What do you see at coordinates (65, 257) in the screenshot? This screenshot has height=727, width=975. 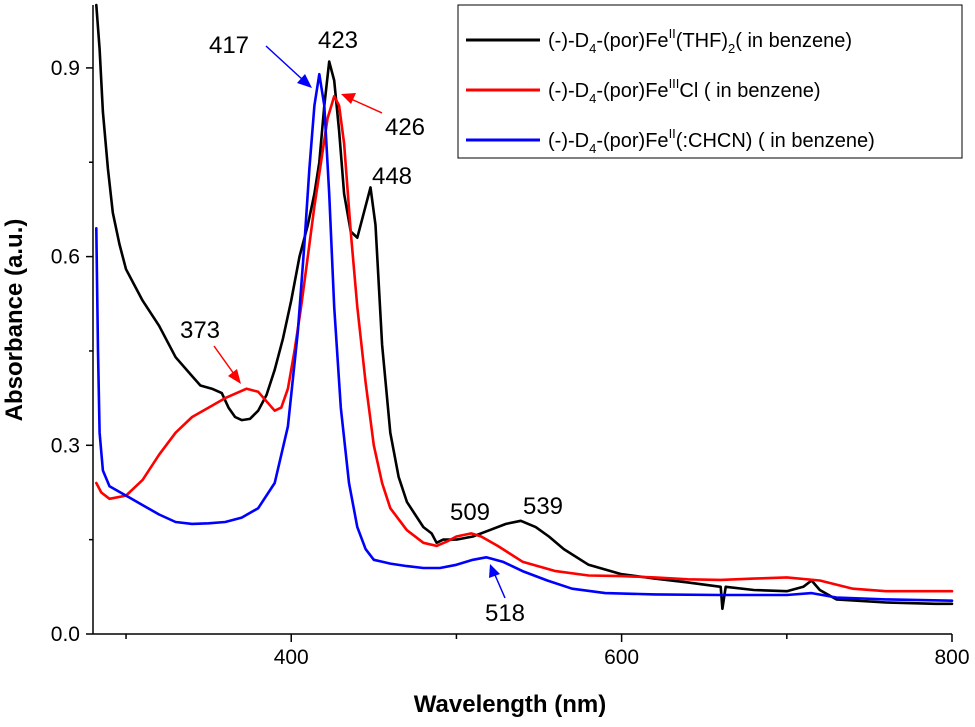 I see `y-tick-label-2: 0.6` at bounding box center [65, 257].